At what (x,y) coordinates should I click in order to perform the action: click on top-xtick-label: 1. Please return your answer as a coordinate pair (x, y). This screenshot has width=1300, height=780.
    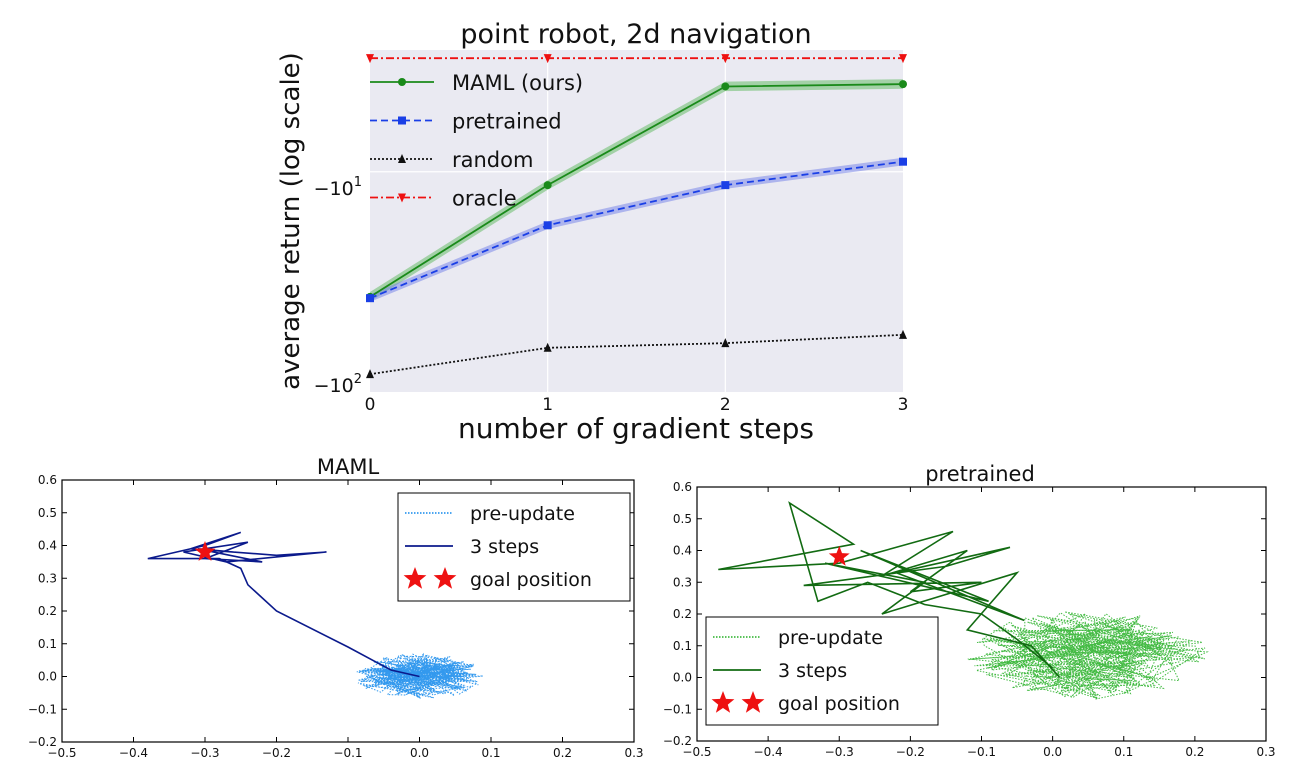
    Looking at the image, I should click on (547, 405).